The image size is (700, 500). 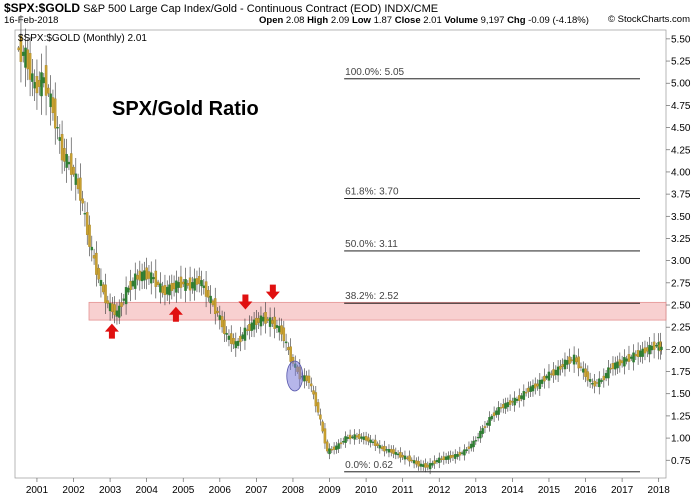 What do you see at coordinates (681, 62) in the screenshot?
I see `y-tick-label-18: 5.25` at bounding box center [681, 62].